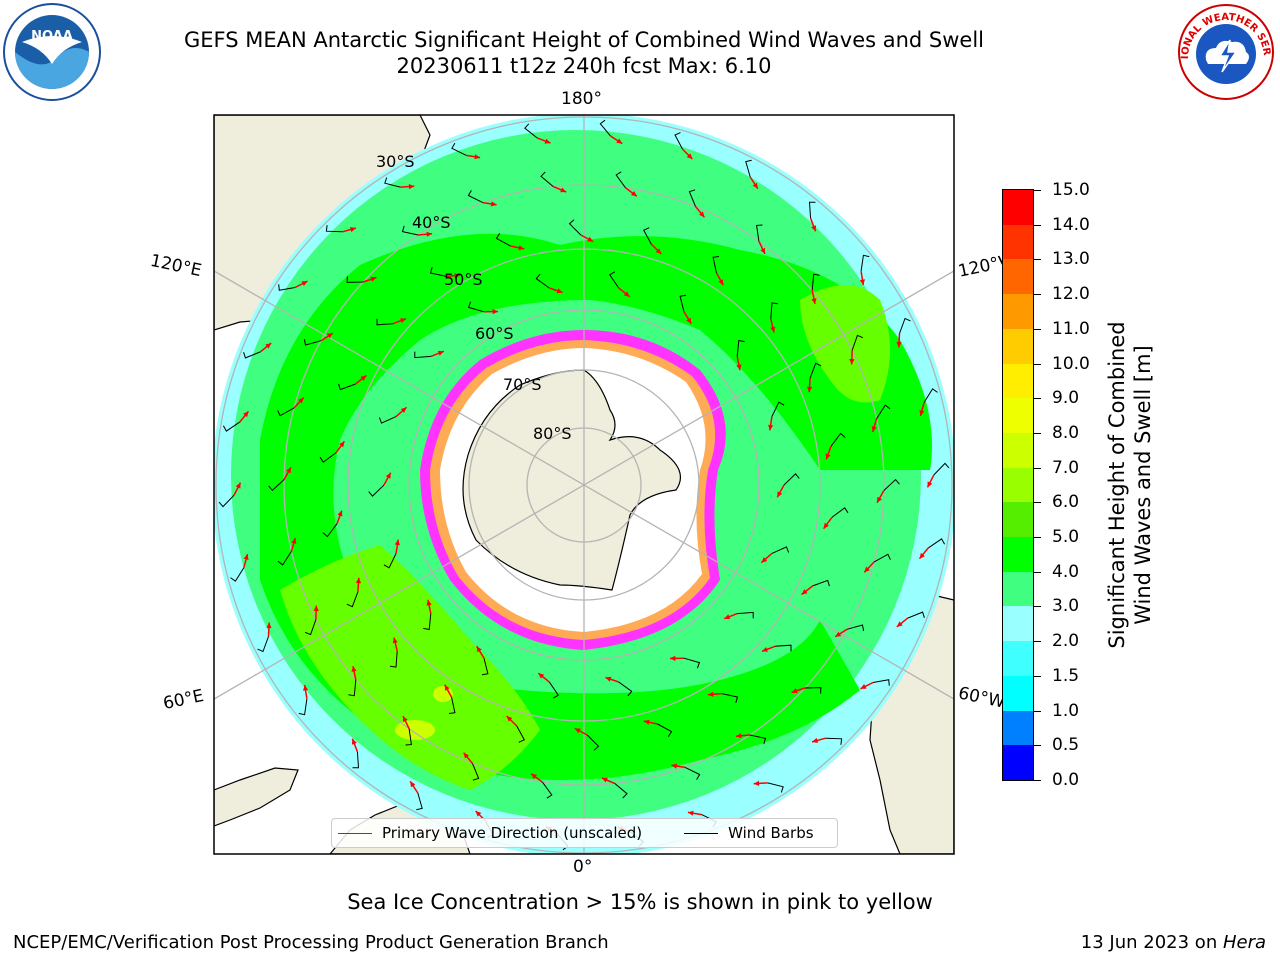 Image resolution: width=1280 pixels, height=960 pixels. Describe the element at coordinates (571, 480) in the screenshot. I see `antarctica-land` at that location.